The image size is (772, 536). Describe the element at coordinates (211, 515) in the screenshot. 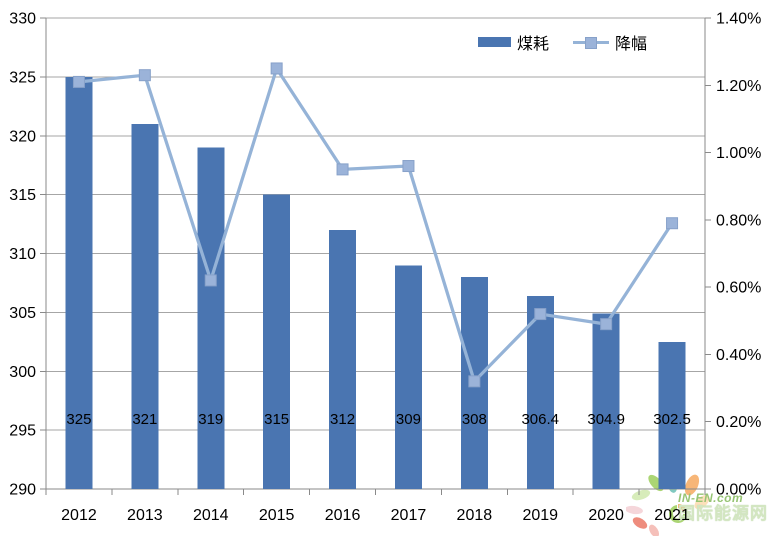

I see `x-axis-category-label: 2014` at that location.